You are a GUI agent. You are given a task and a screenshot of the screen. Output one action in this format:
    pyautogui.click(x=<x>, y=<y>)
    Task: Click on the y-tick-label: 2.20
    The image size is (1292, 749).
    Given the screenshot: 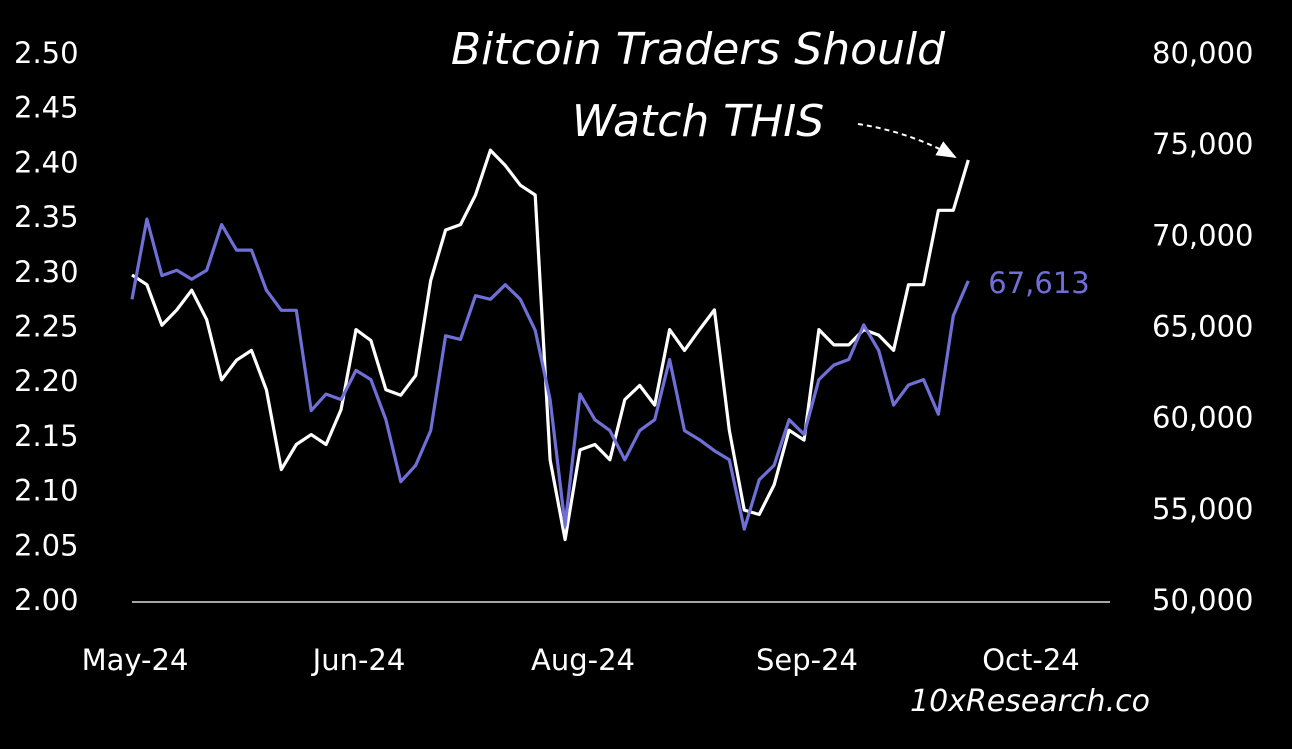 What is the action you would take?
    pyautogui.click(x=46, y=381)
    